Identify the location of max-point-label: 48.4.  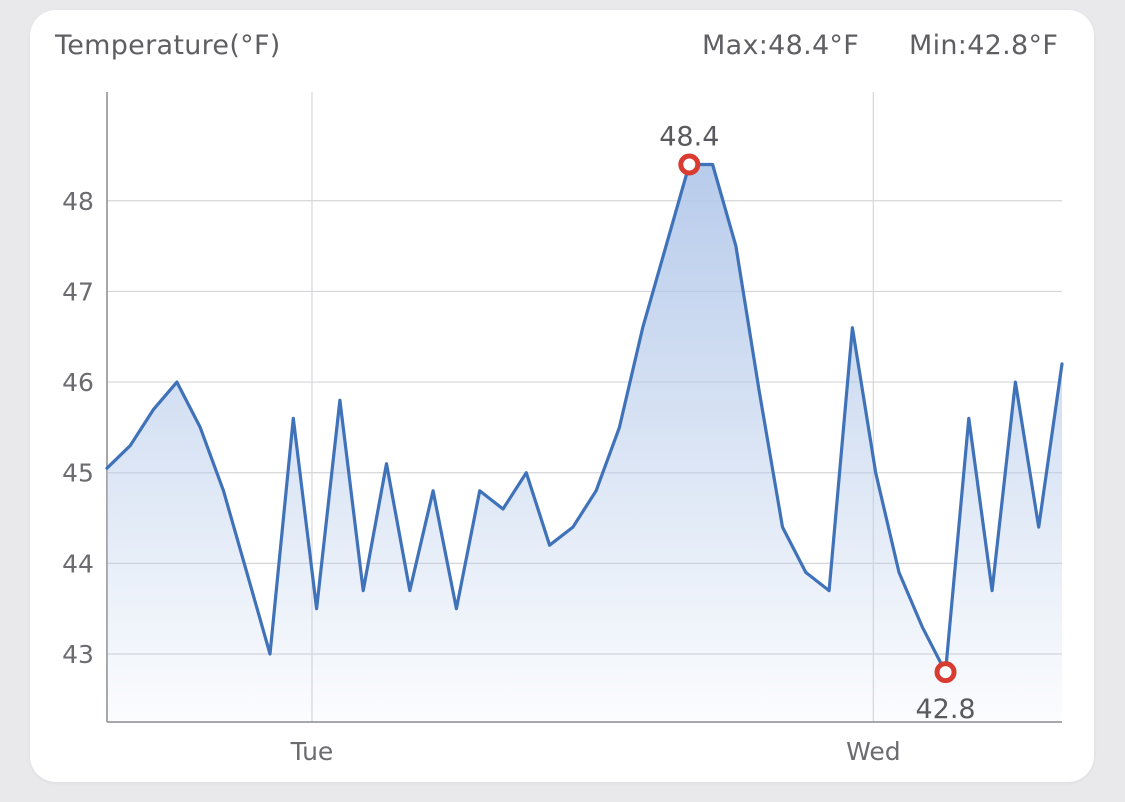
(689, 137).